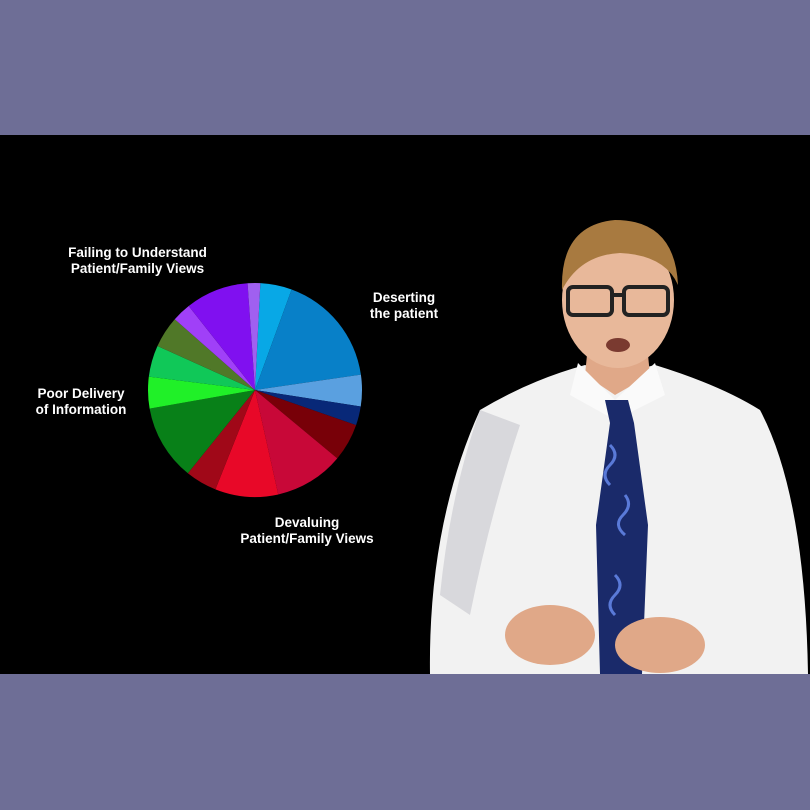 The image size is (810, 810). I want to click on presenter-shirt-shadow, so click(480, 512).